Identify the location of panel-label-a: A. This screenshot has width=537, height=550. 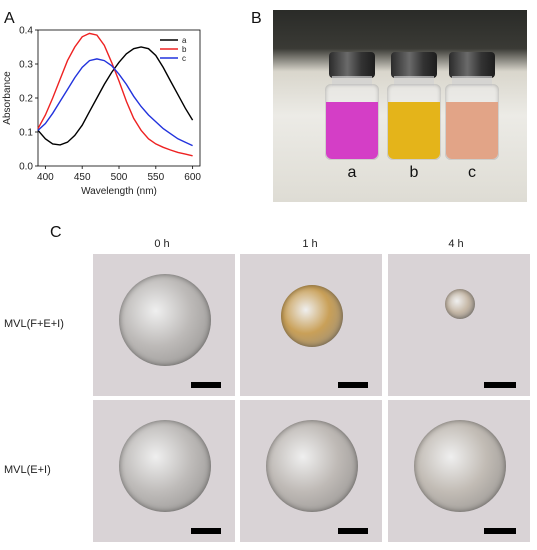
(9, 18).